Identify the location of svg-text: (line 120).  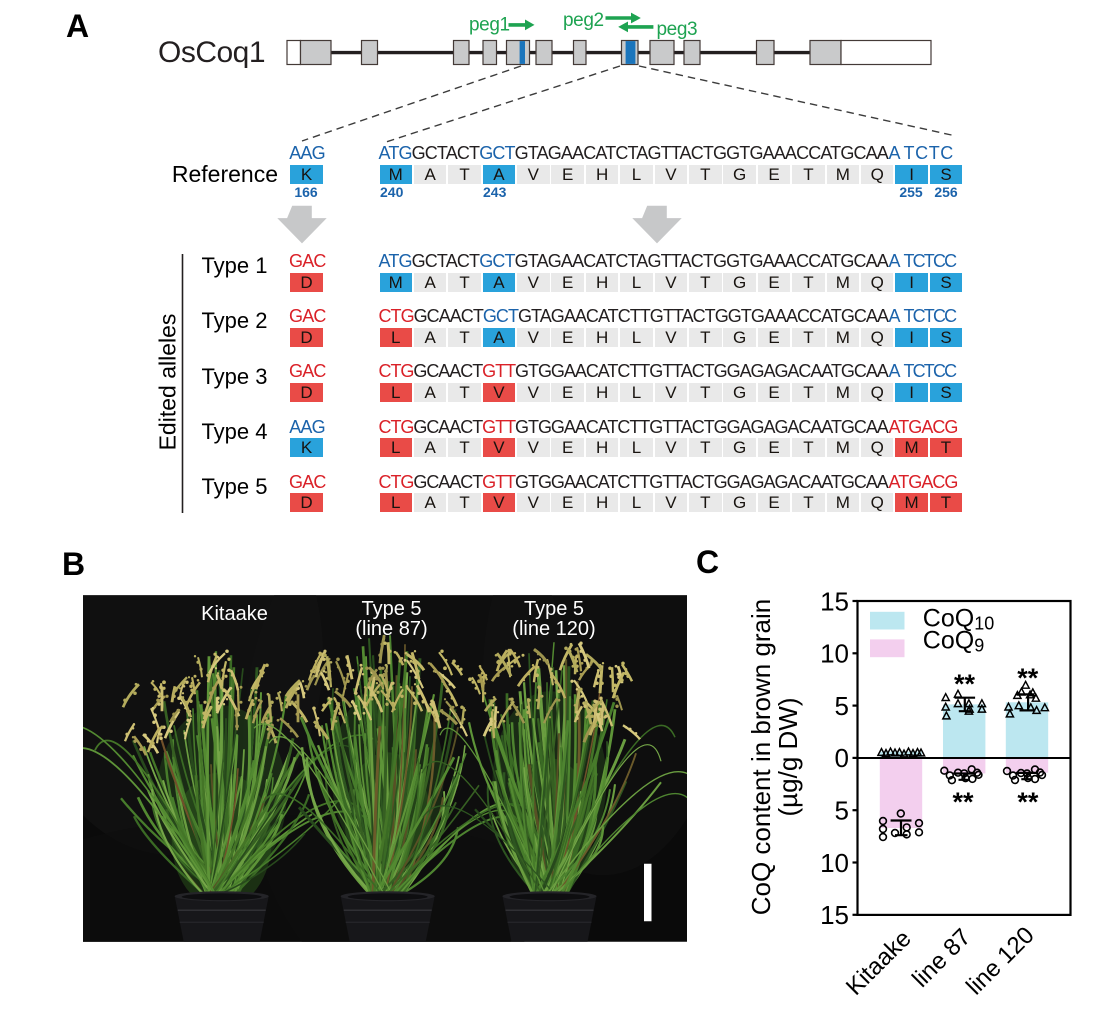
(553, 628).